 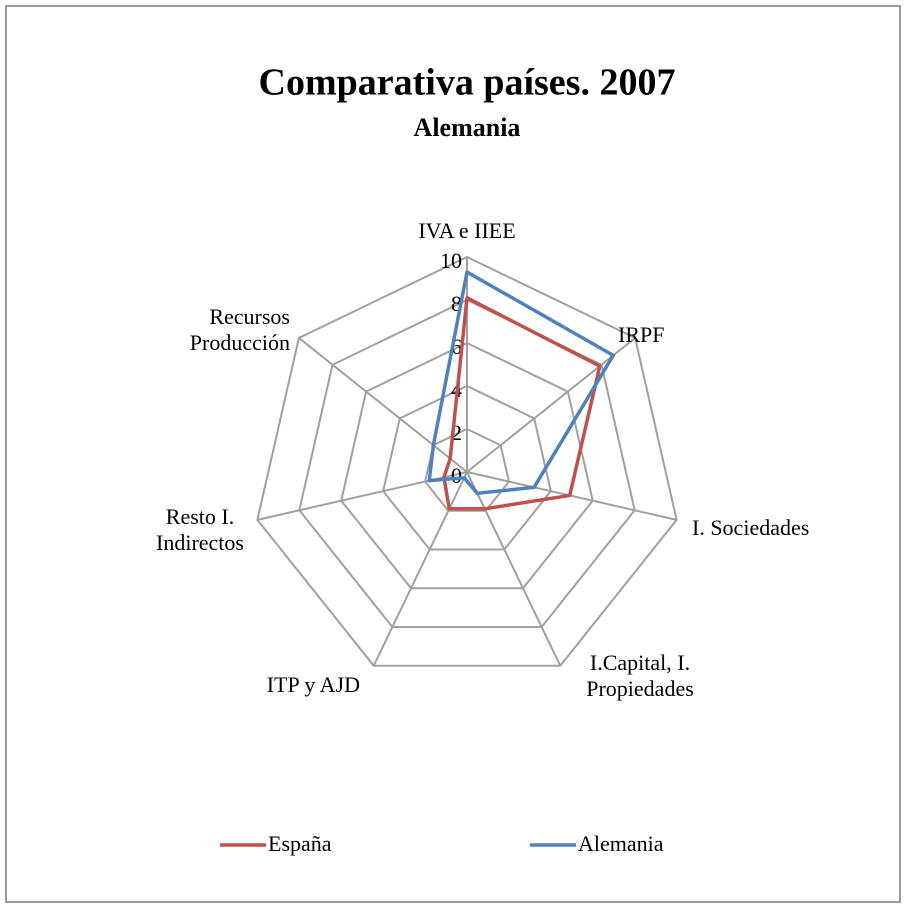 What do you see at coordinates (451, 260) in the screenshot?
I see `y-tick-label: 10` at bounding box center [451, 260].